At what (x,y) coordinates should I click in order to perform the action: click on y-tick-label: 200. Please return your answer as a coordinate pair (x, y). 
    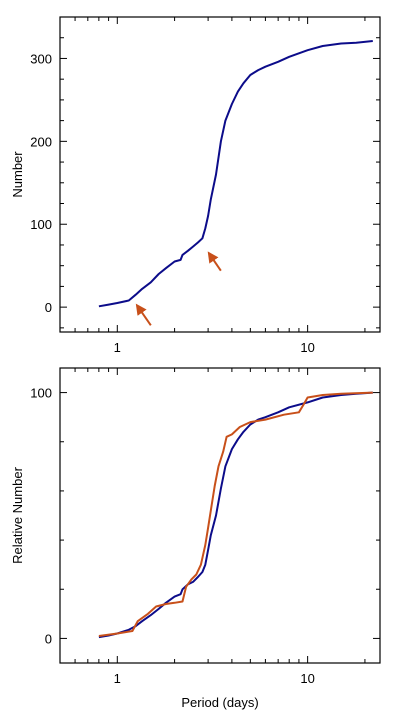
    Looking at the image, I should click on (41, 141).